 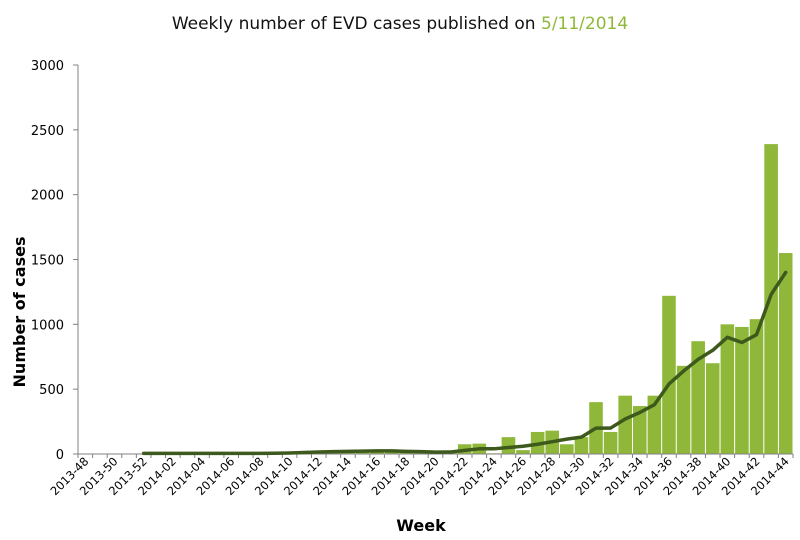 What do you see at coordinates (47, 261) in the screenshot?
I see `y-tick-label: 1500` at bounding box center [47, 261].